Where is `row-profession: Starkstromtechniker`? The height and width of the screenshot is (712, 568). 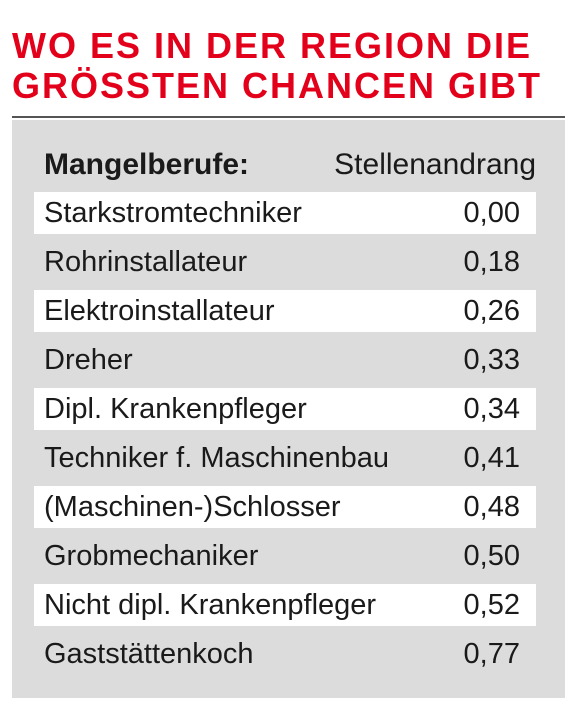
row-profession: Starkstromtechniker is located at coordinates (173, 213).